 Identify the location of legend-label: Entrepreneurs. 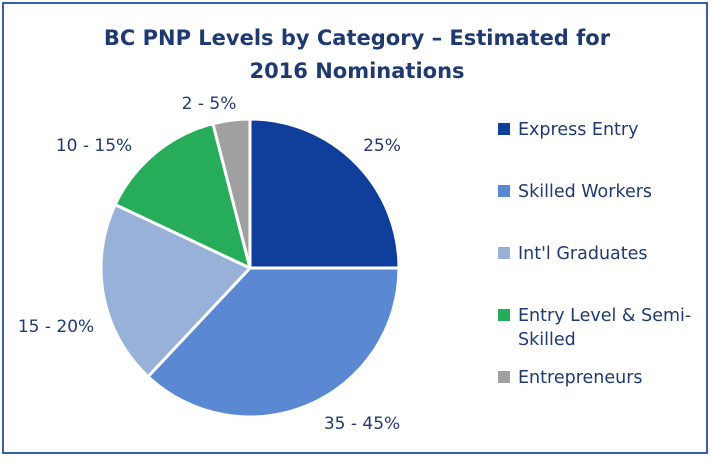
(580, 378).